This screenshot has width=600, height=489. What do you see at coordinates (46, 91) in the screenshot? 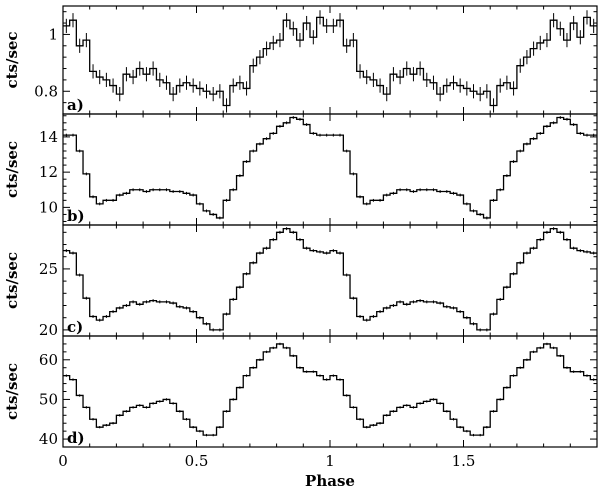
I see `y-tick-label: 0.8` at bounding box center [46, 91].